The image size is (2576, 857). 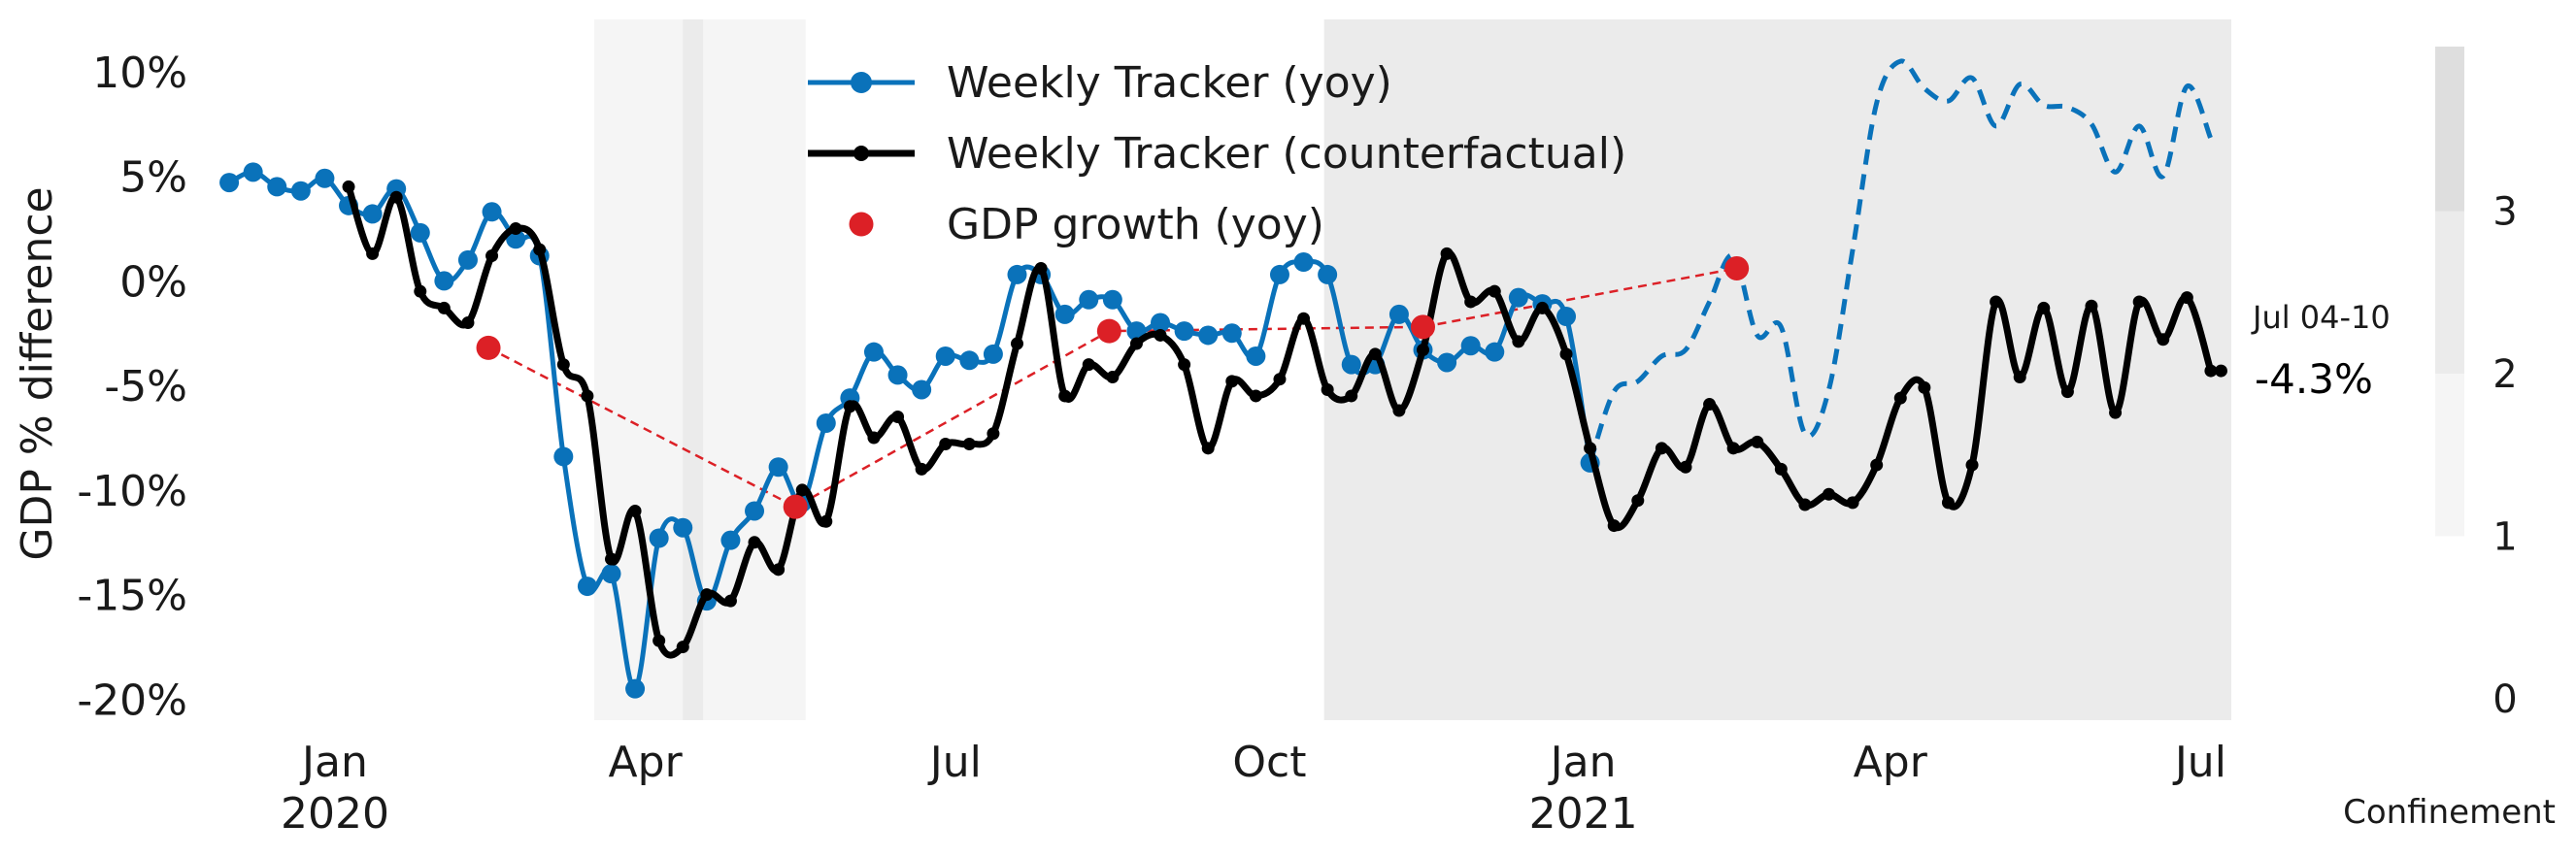 I want to click on colorbar-label: Confinement, so click(x=2449, y=812).